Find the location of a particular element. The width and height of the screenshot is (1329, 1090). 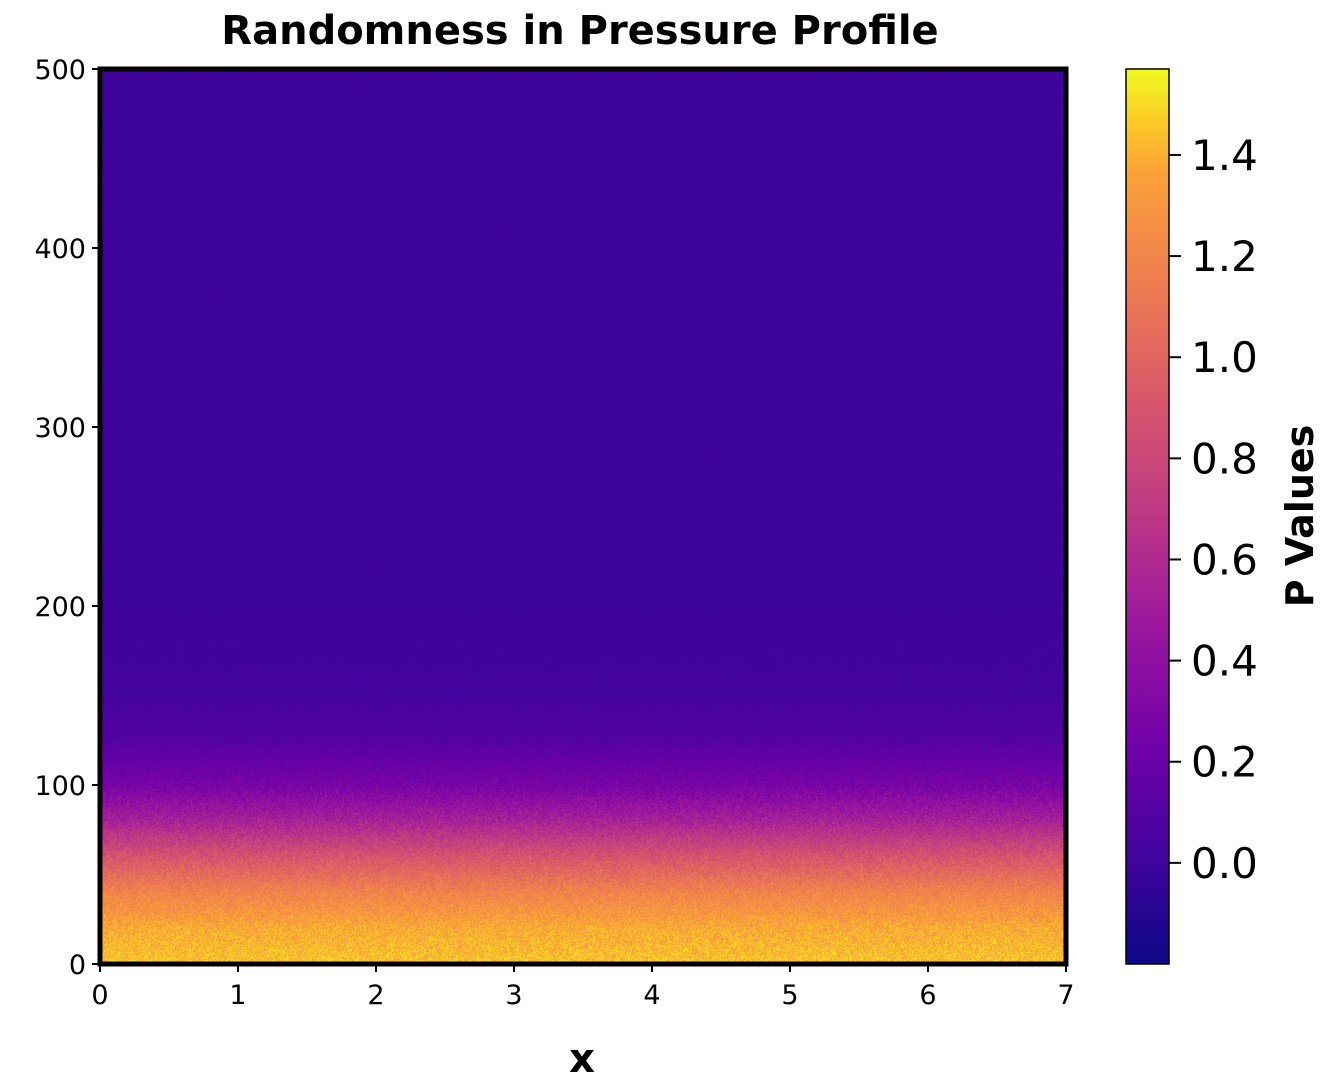

x-tick-label: 6 is located at coordinates (927, 995).